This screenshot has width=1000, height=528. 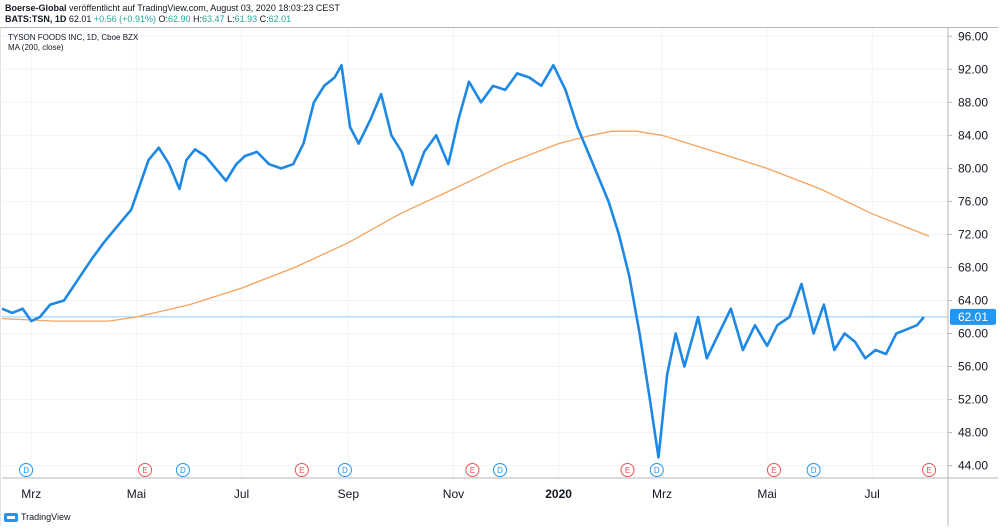 What do you see at coordinates (124, 19) in the screenshot?
I see `change-text: +0.56 (+0.91%)` at bounding box center [124, 19].